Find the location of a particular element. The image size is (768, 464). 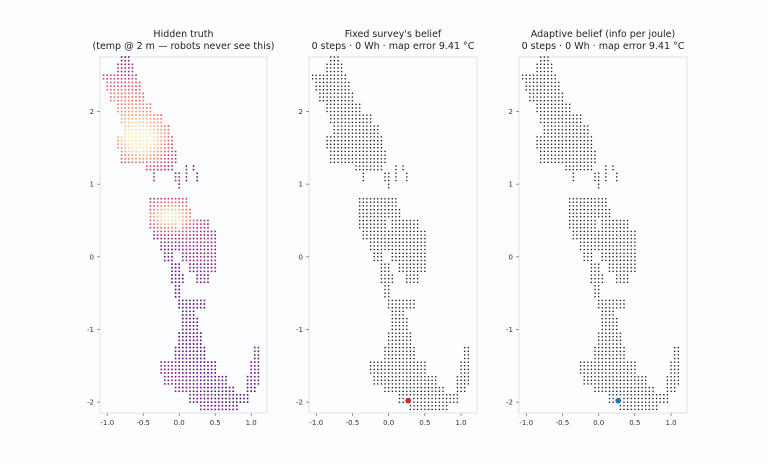

x-tick-label: 0.5 is located at coordinates (215, 423).